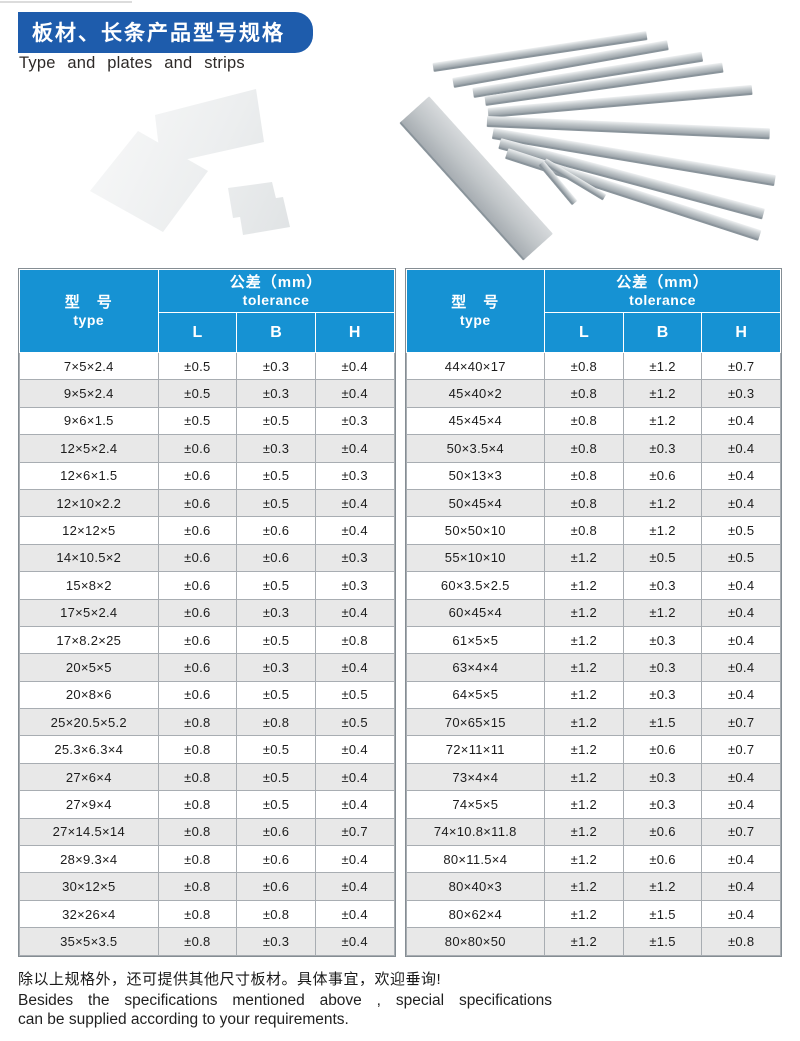 The height and width of the screenshot is (1041, 800). What do you see at coordinates (475, 421) in the screenshot?
I see `cell-type: 45×45×4` at bounding box center [475, 421].